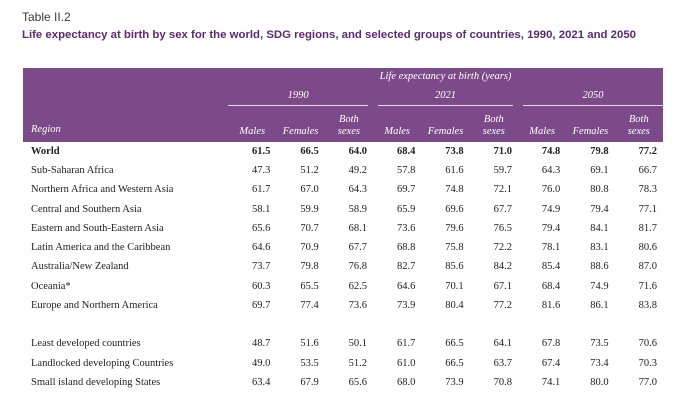 The width and height of the screenshot is (681, 400). Describe the element at coordinates (599, 382) in the screenshot. I see `value-cell: 80.0` at that location.